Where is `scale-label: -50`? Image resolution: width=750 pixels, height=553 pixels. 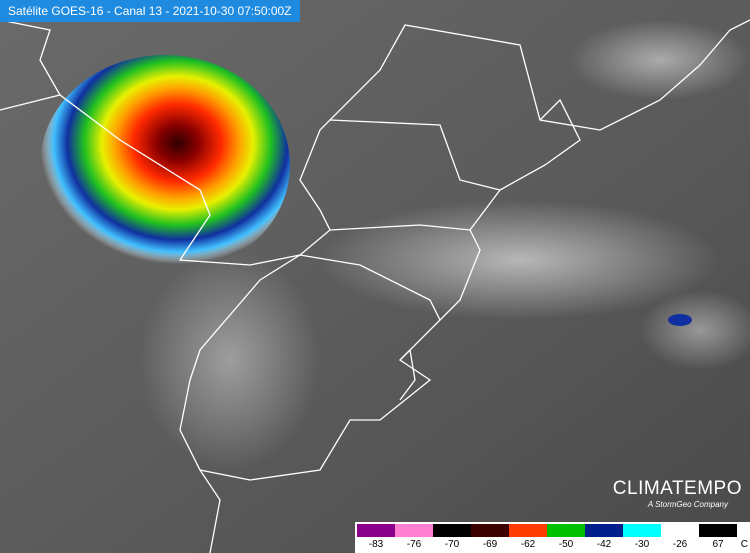 scale-label: -50 is located at coordinates (566, 544).